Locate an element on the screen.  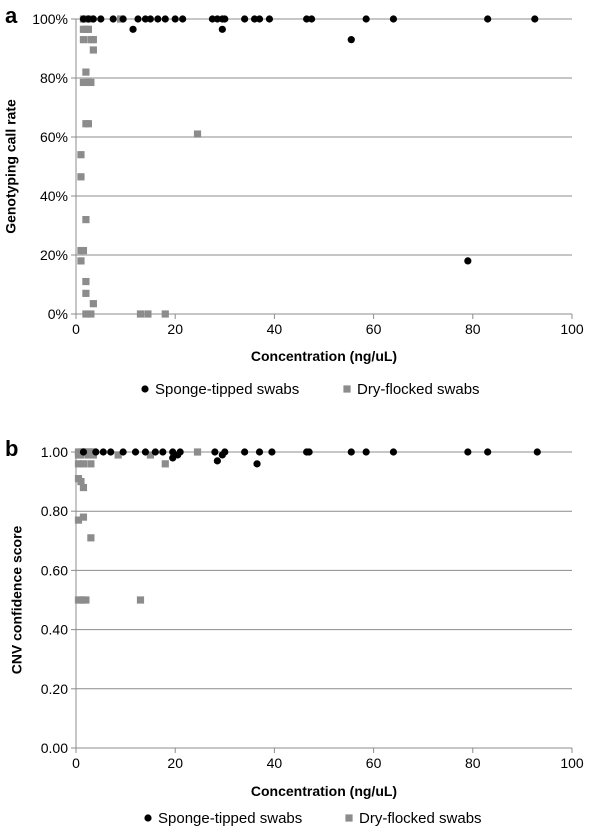
y-tick-label: 40% is located at coordinates (54, 196).